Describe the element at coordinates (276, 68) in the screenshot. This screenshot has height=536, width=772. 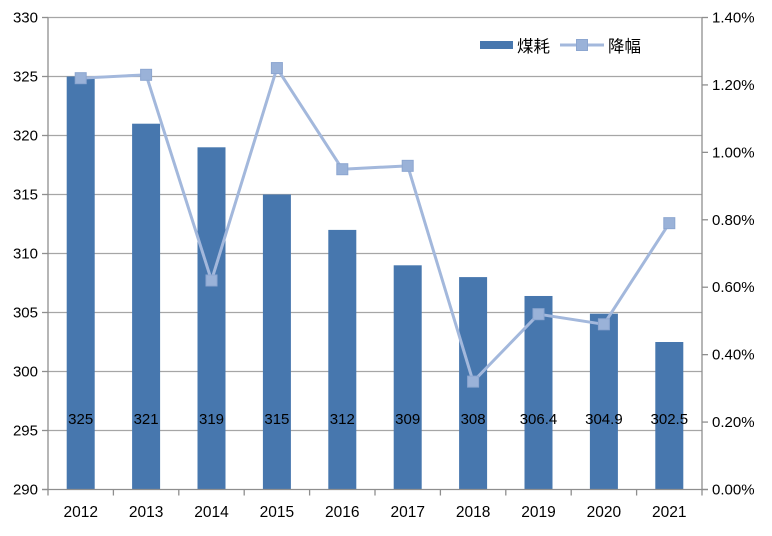
I see `line-marker-2015` at that location.